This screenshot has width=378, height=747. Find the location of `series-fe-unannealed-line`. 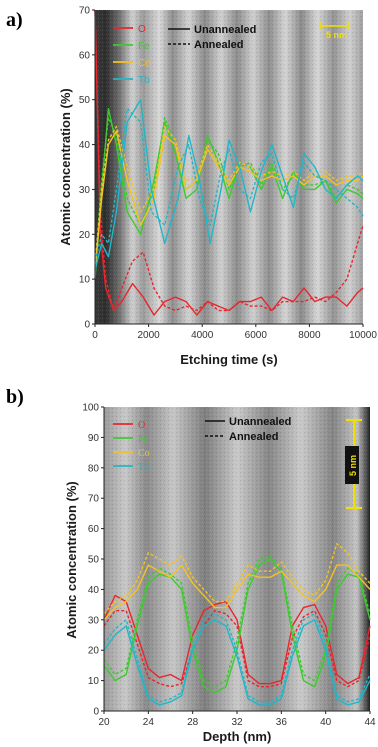

series-fe-unannealed-line is located at coordinates (237, 626).